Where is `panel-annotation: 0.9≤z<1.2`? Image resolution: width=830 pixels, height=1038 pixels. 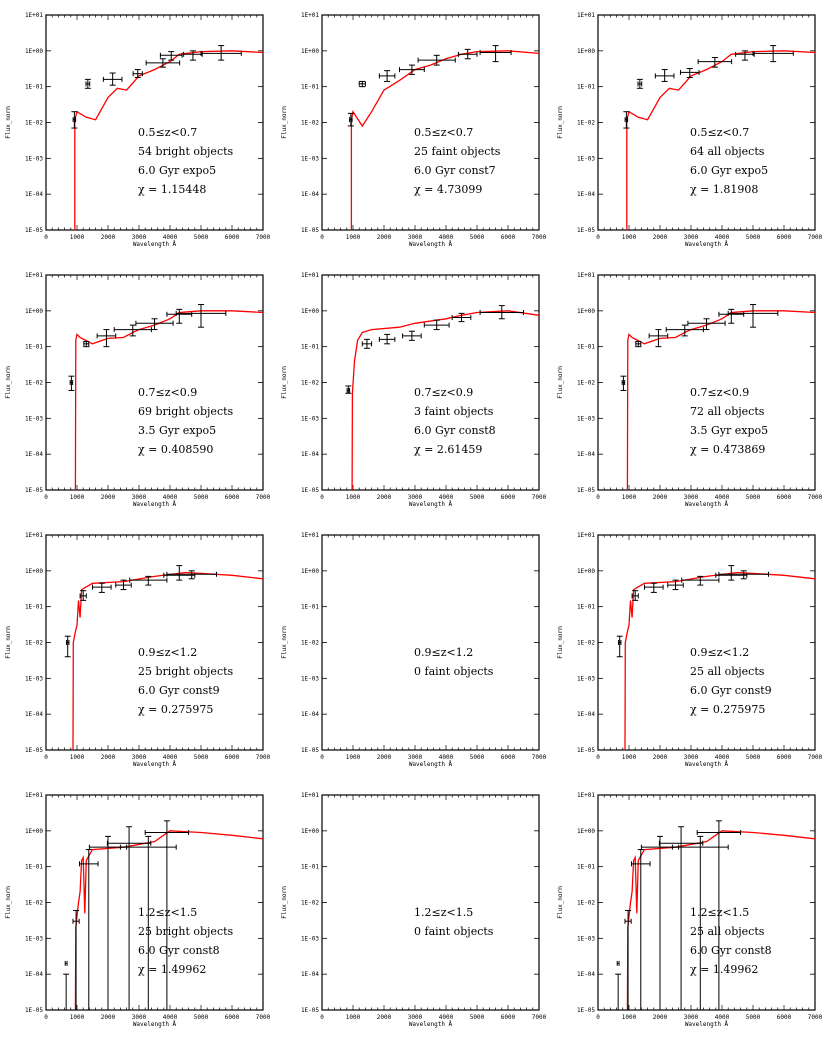 panel-annotation: 0.9≤z<1.2 is located at coordinates (719, 652).